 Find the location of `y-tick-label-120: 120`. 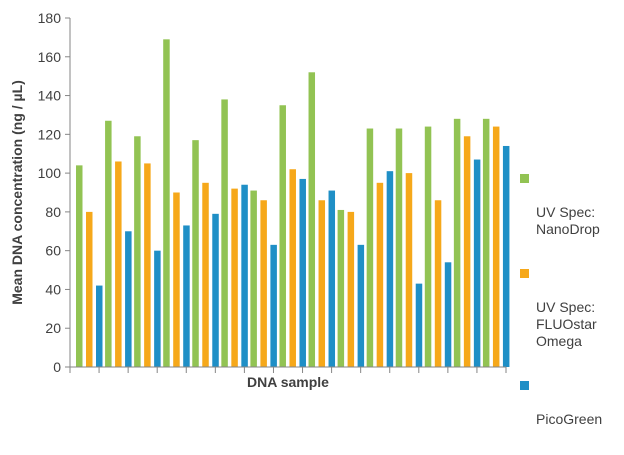

y-tick-label-120: 120 is located at coordinates (50, 134).